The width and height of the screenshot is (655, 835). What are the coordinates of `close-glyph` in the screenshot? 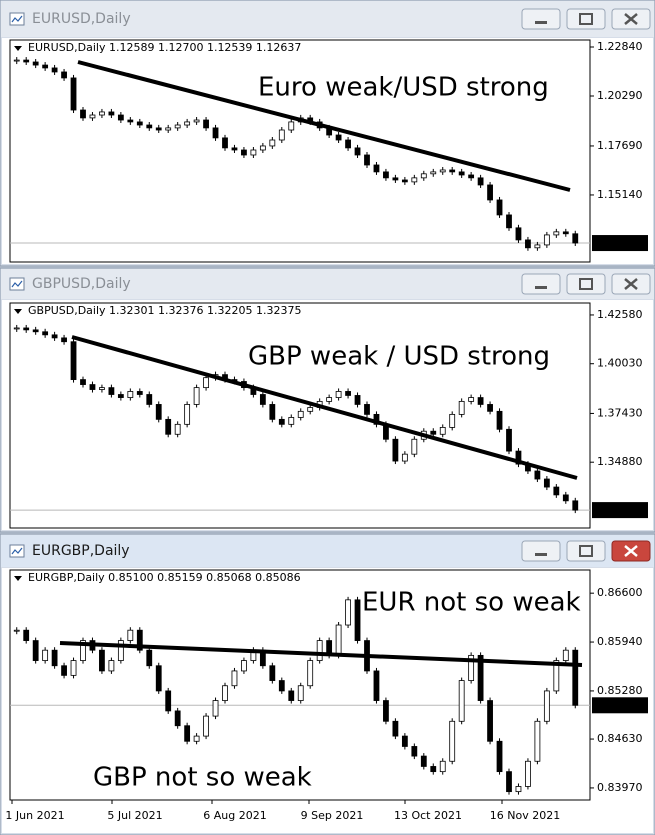 It's located at (631, 551).